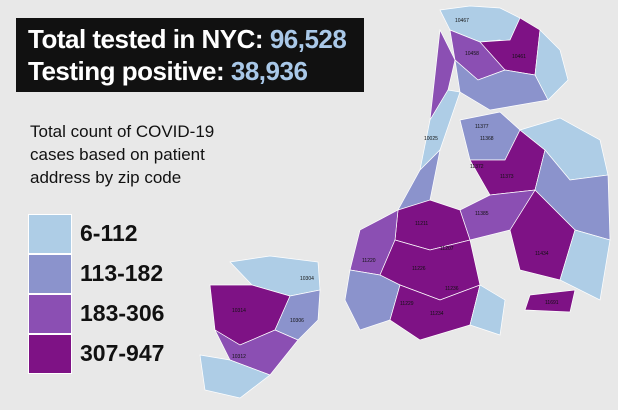  Describe the element at coordinates (447, 249) in the screenshot. I see `zip-label: 11207` at that location.